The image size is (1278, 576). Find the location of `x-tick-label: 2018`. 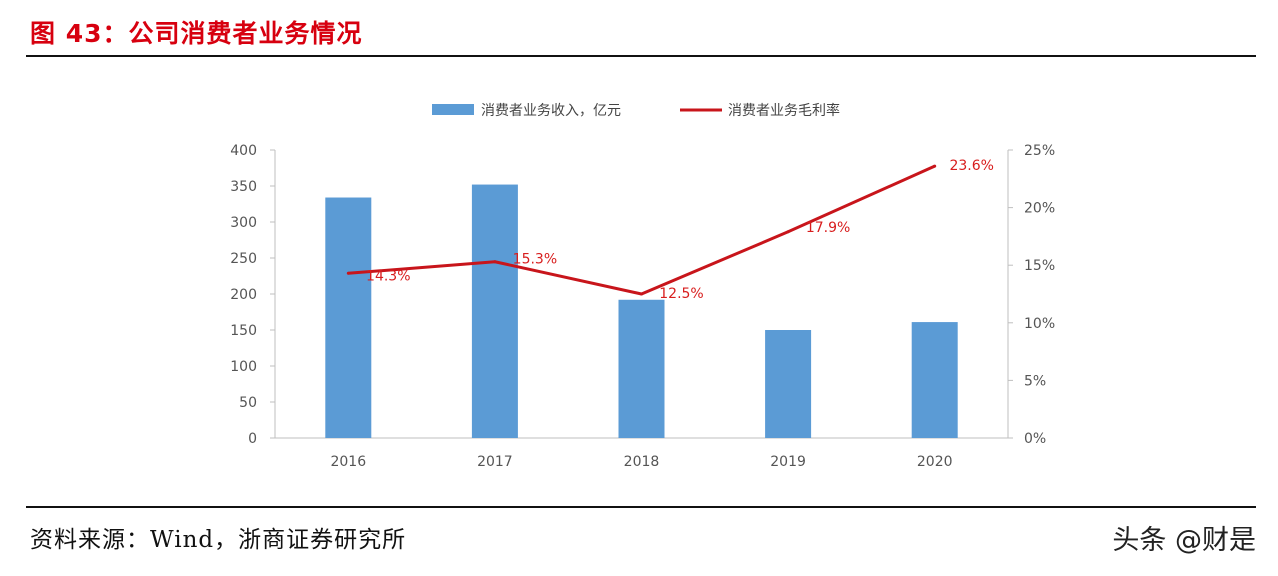

x-tick-label: 2018 is located at coordinates (642, 462).